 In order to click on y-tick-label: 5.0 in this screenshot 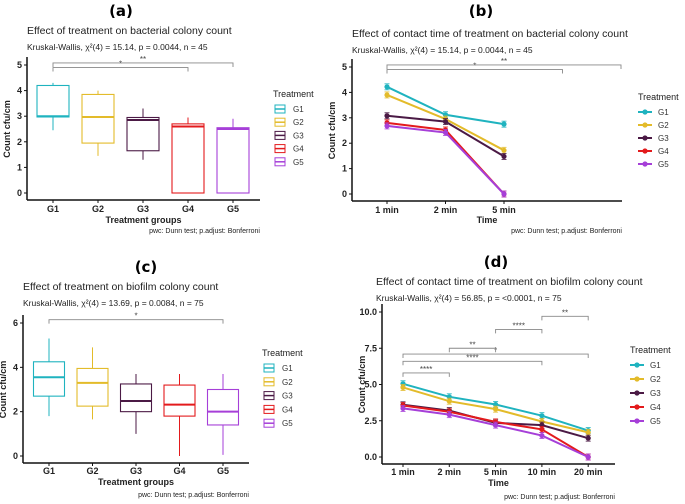, I will do `click(370, 385)`.